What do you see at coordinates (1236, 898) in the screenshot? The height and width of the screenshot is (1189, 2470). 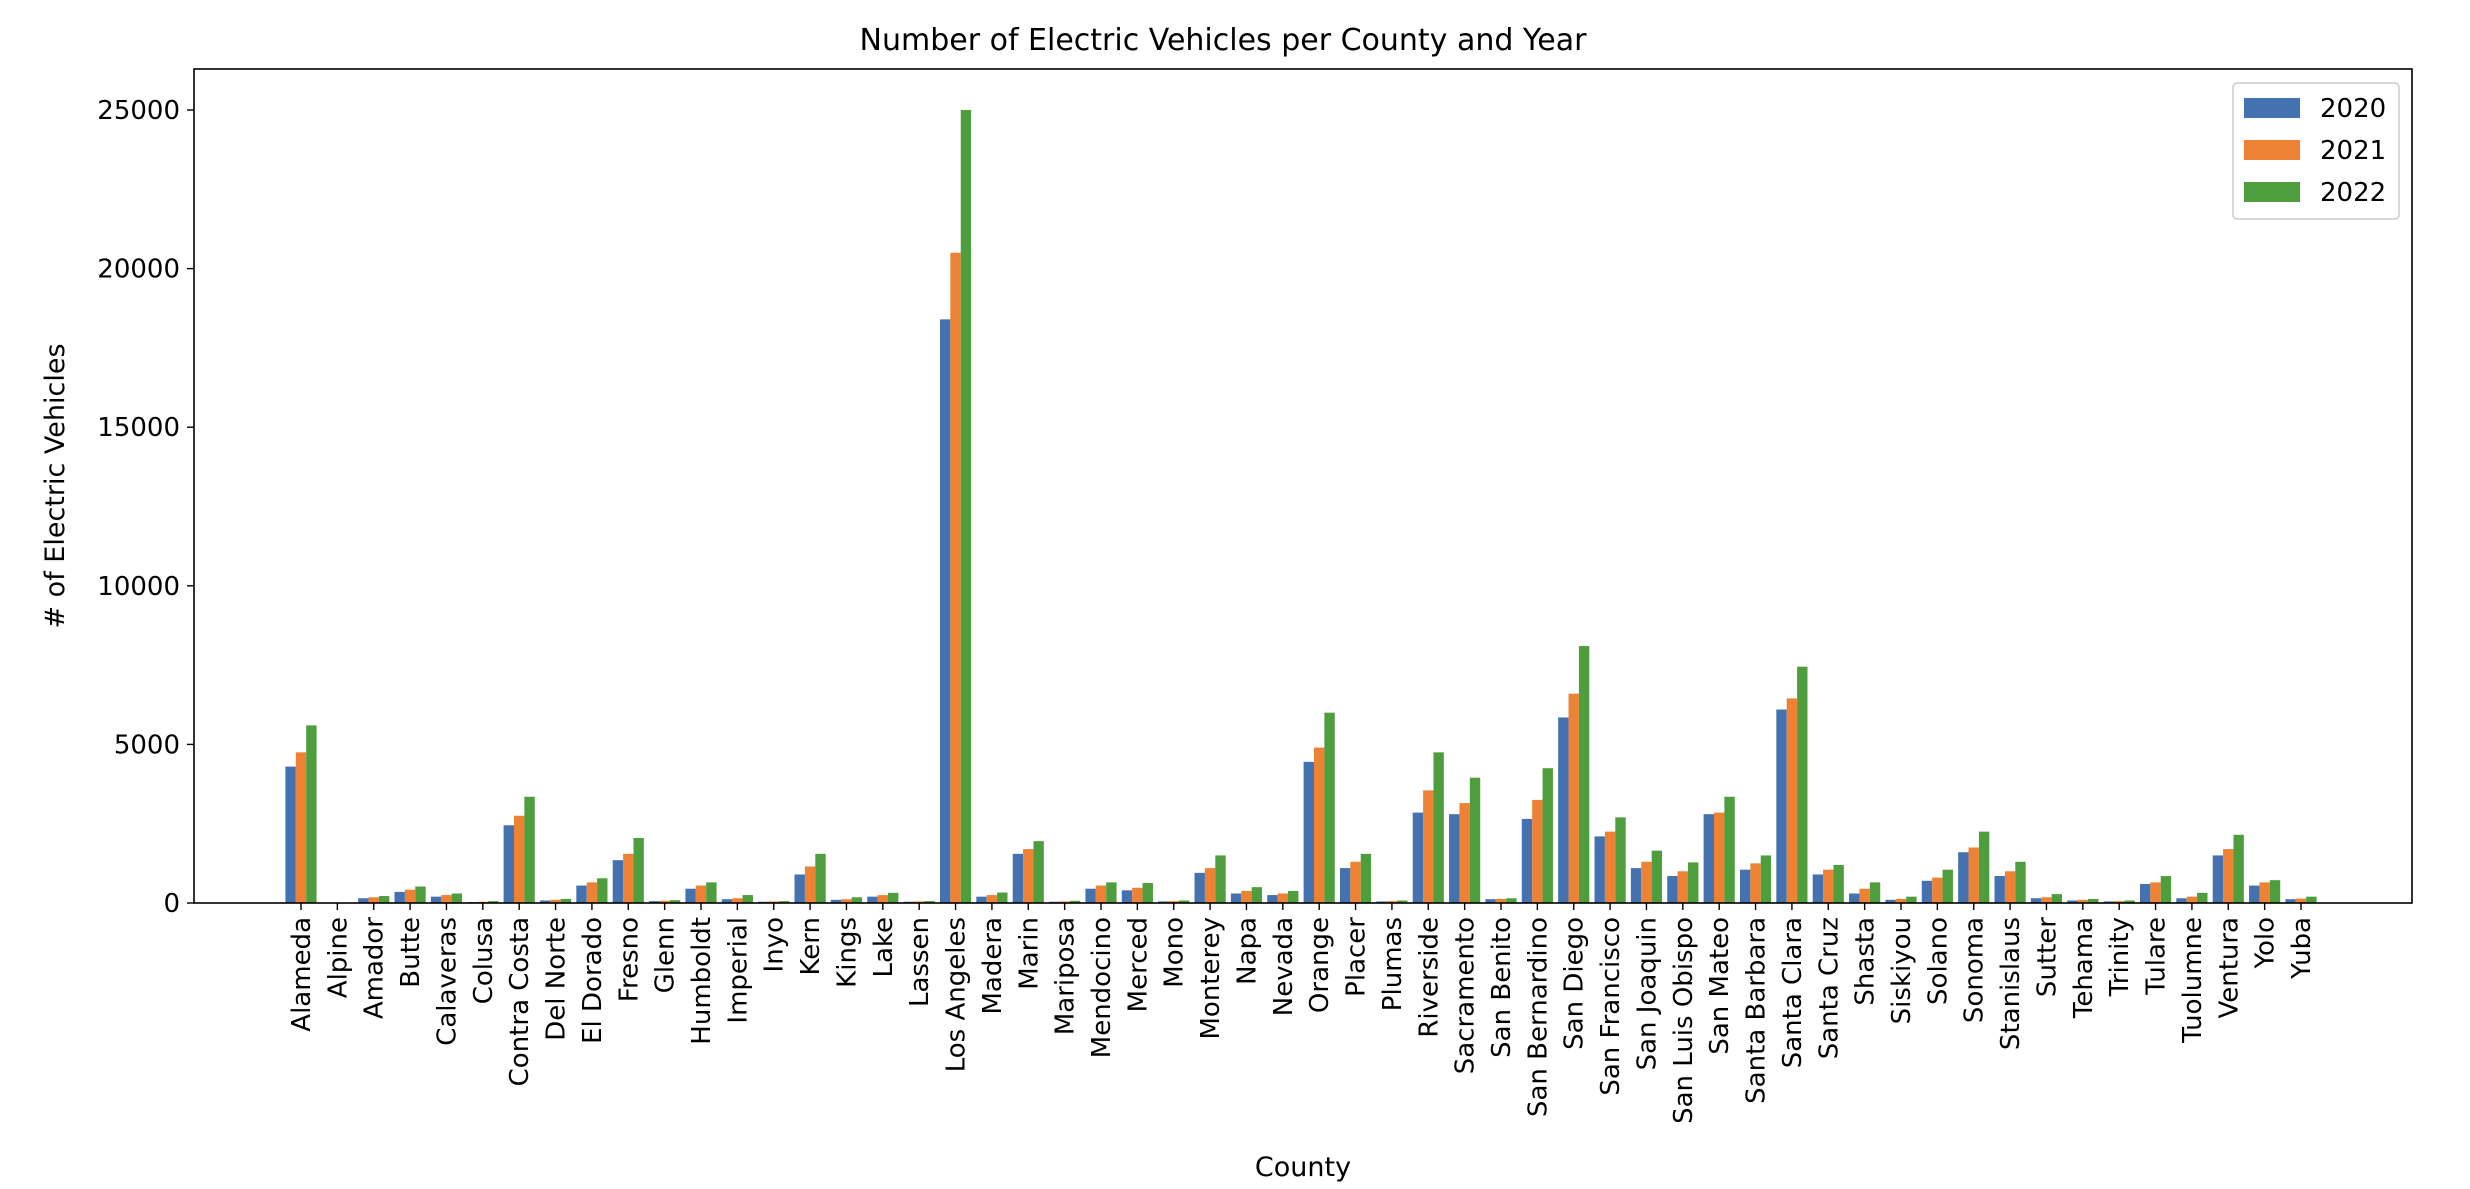 I see `bar-2020-napa` at bounding box center [1236, 898].